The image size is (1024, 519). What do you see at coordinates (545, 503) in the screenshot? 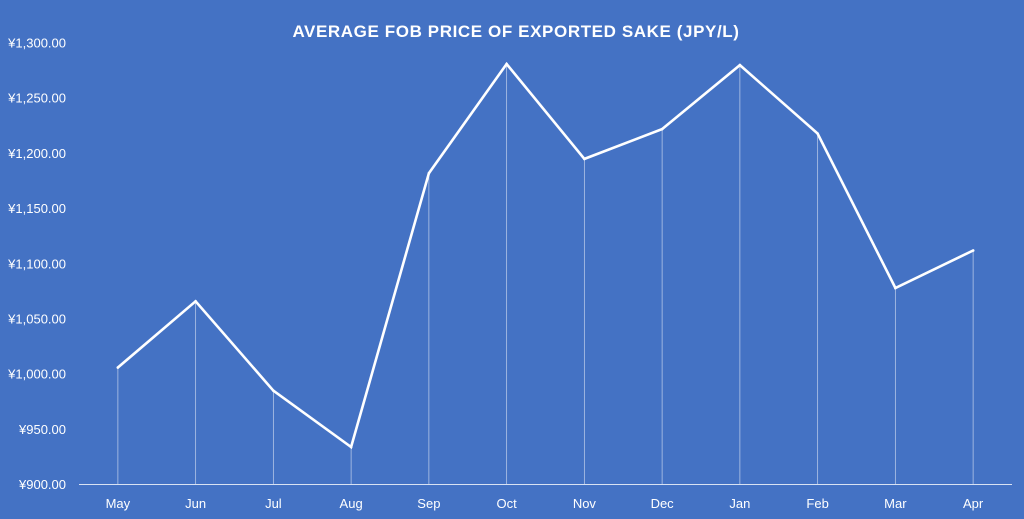
I see `x-axis-tick-labels: May Jun Jul Aug Sep Oct Nov Dec Jan Feb Mar Apr` at bounding box center [545, 503].